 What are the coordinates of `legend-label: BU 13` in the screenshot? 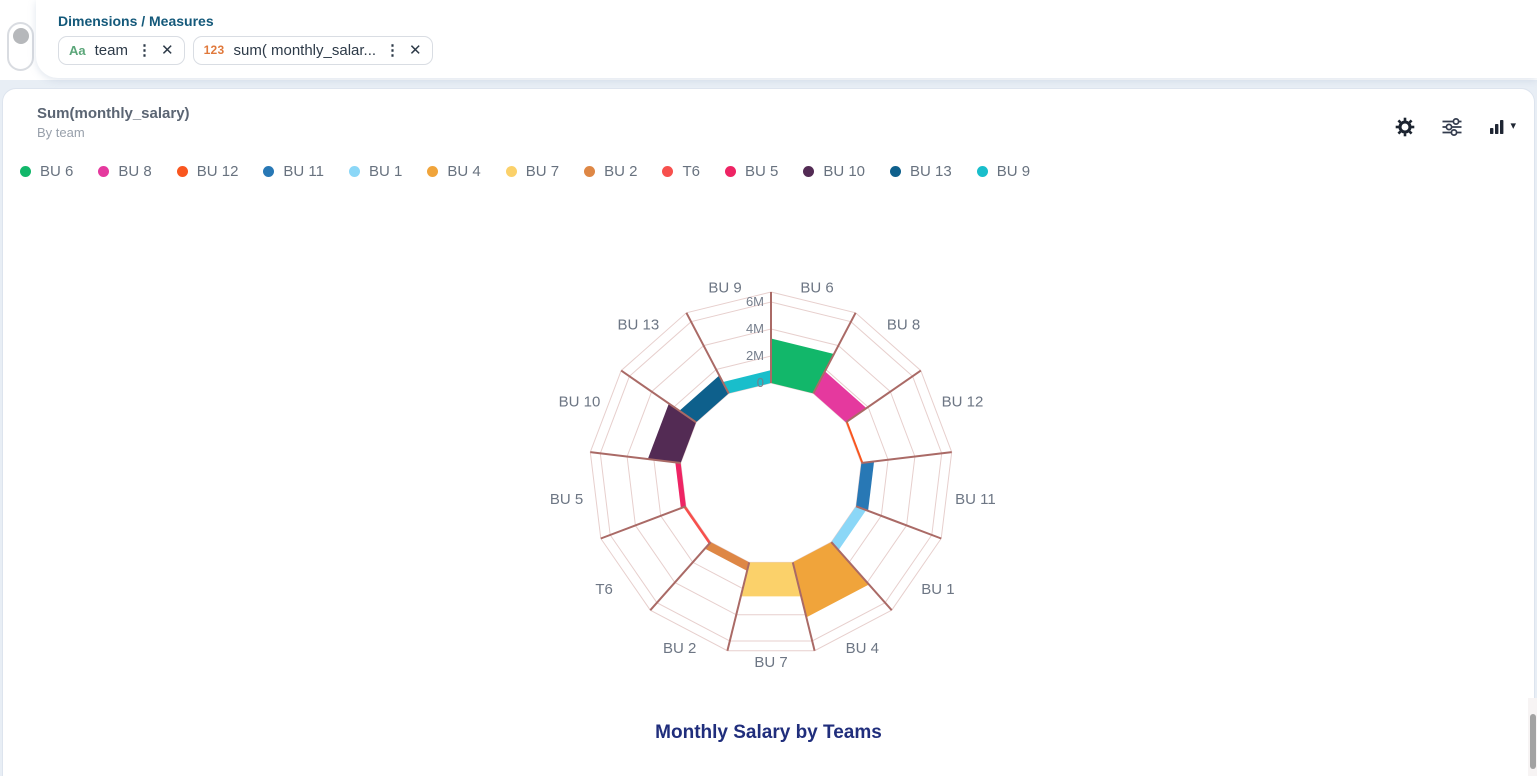 It's located at (931, 171).